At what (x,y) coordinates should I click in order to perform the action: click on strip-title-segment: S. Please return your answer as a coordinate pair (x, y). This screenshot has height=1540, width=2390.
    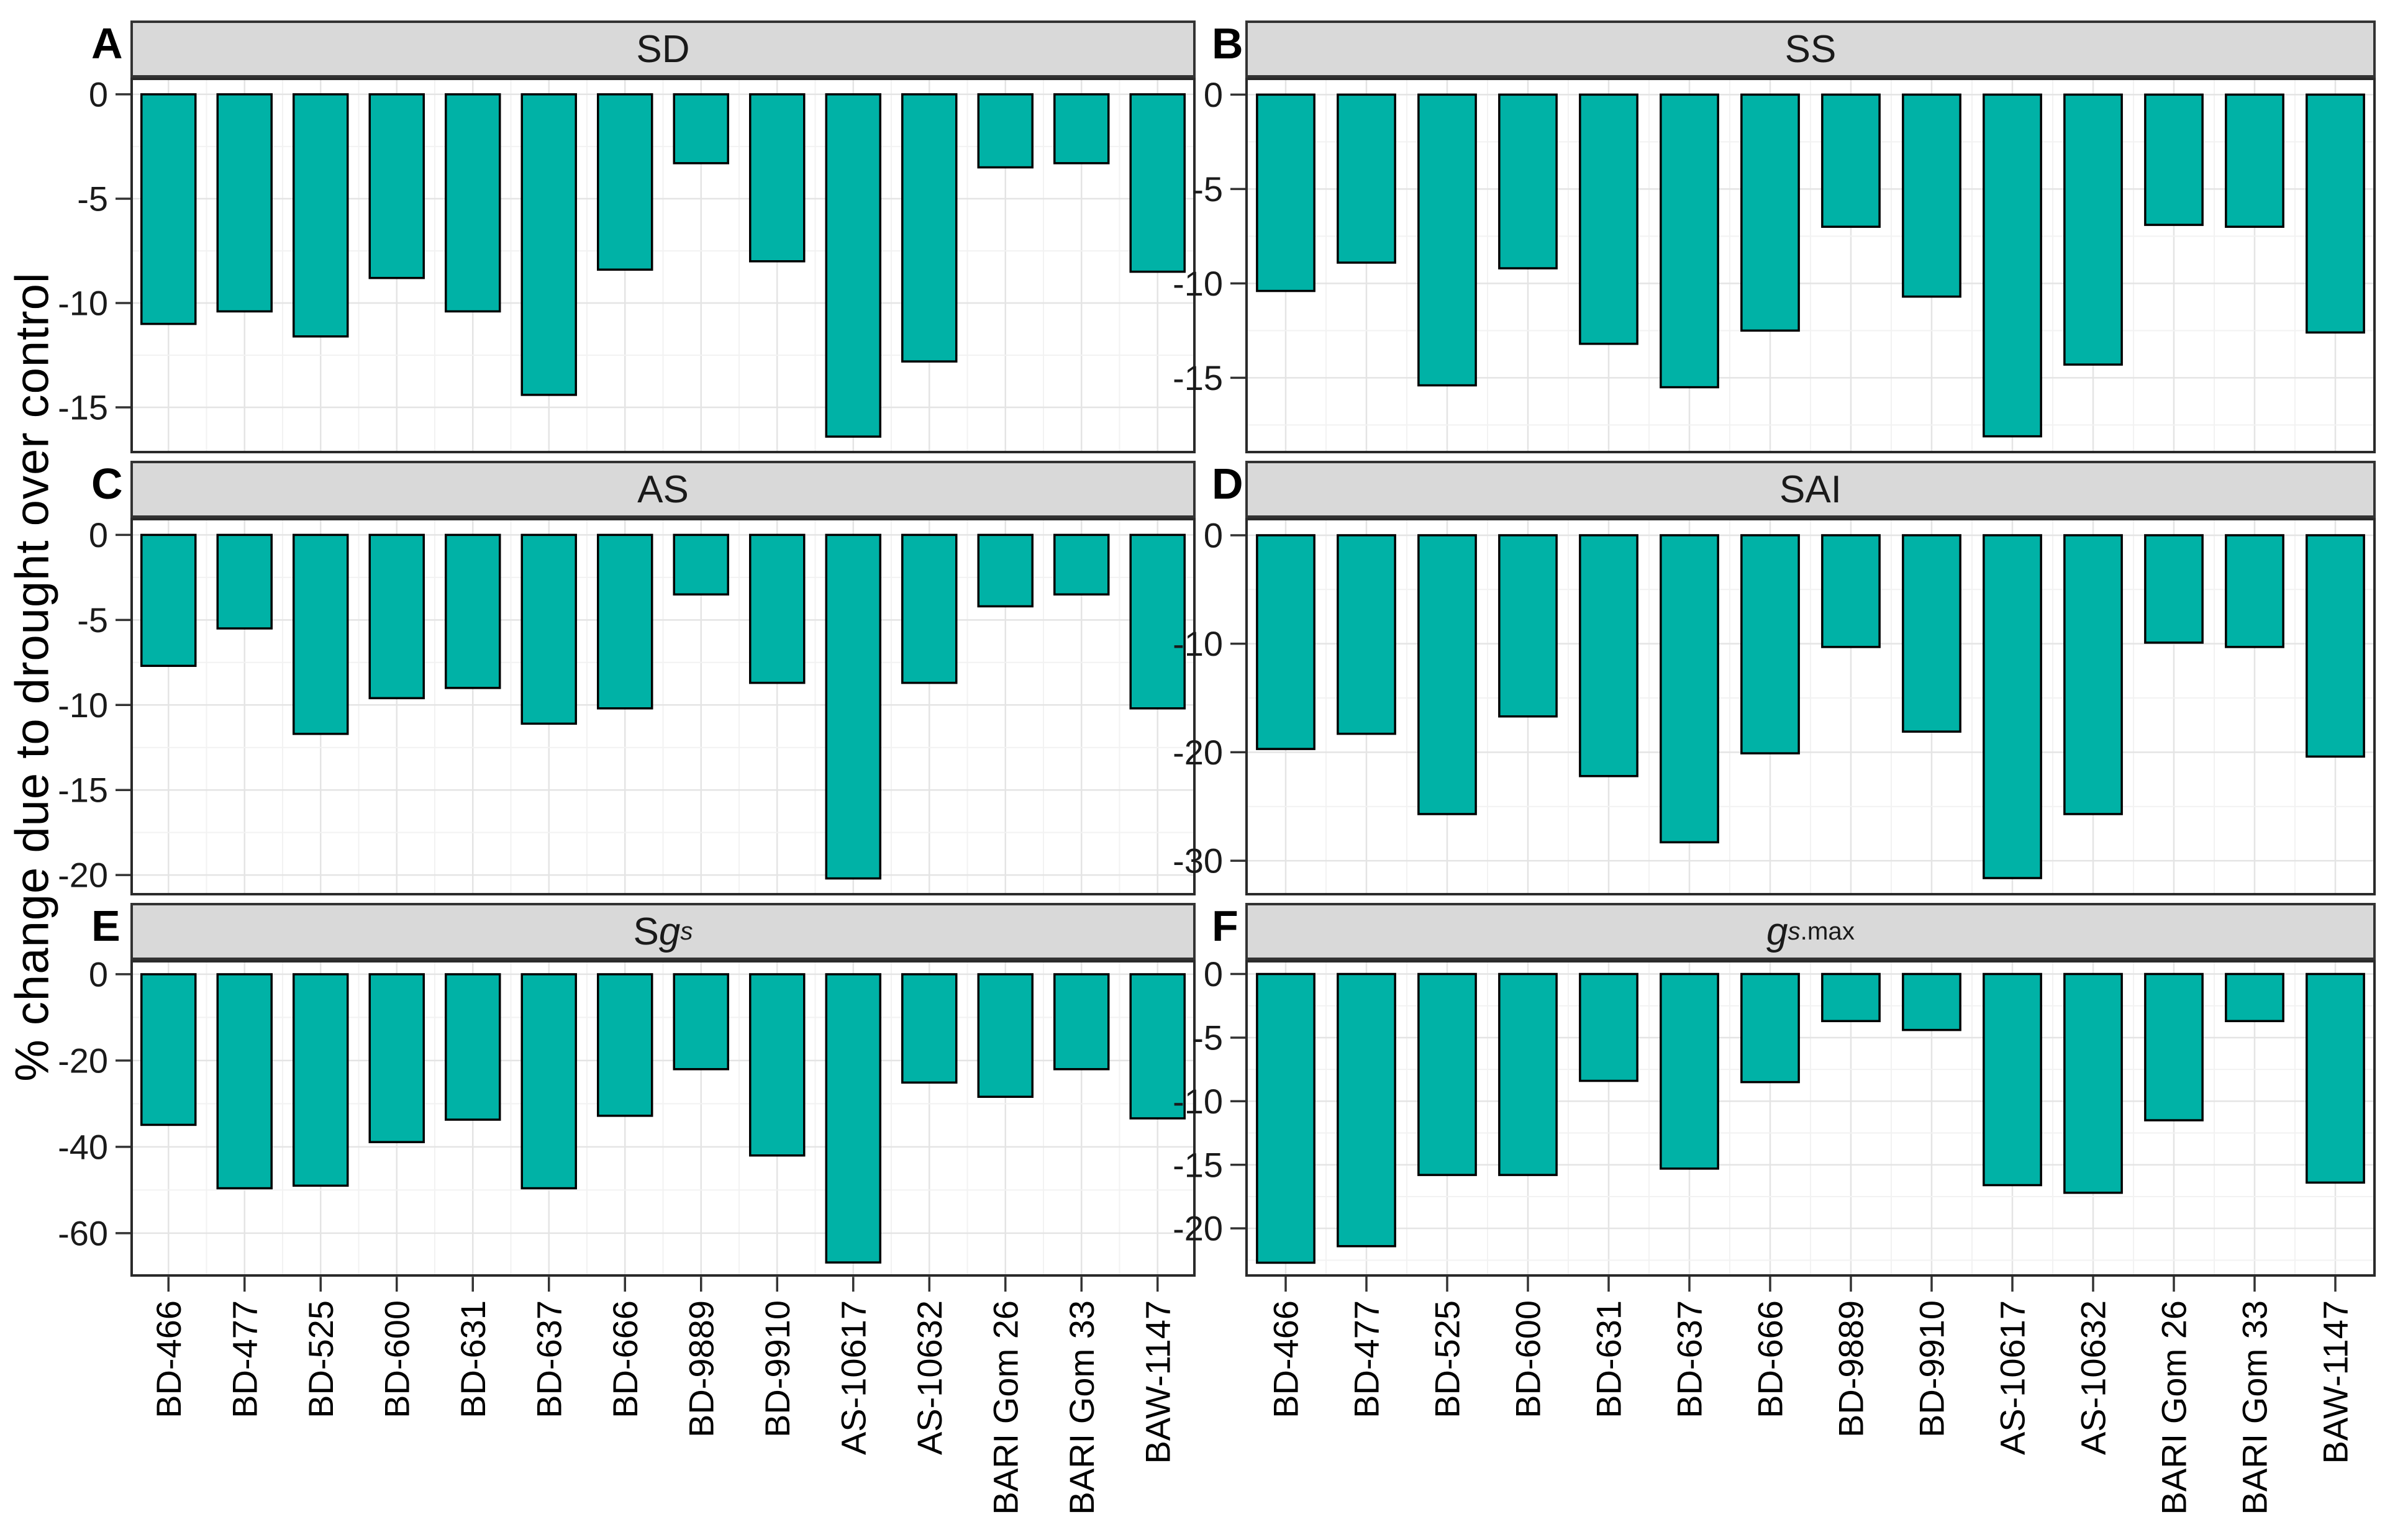
    Looking at the image, I should click on (646, 932).